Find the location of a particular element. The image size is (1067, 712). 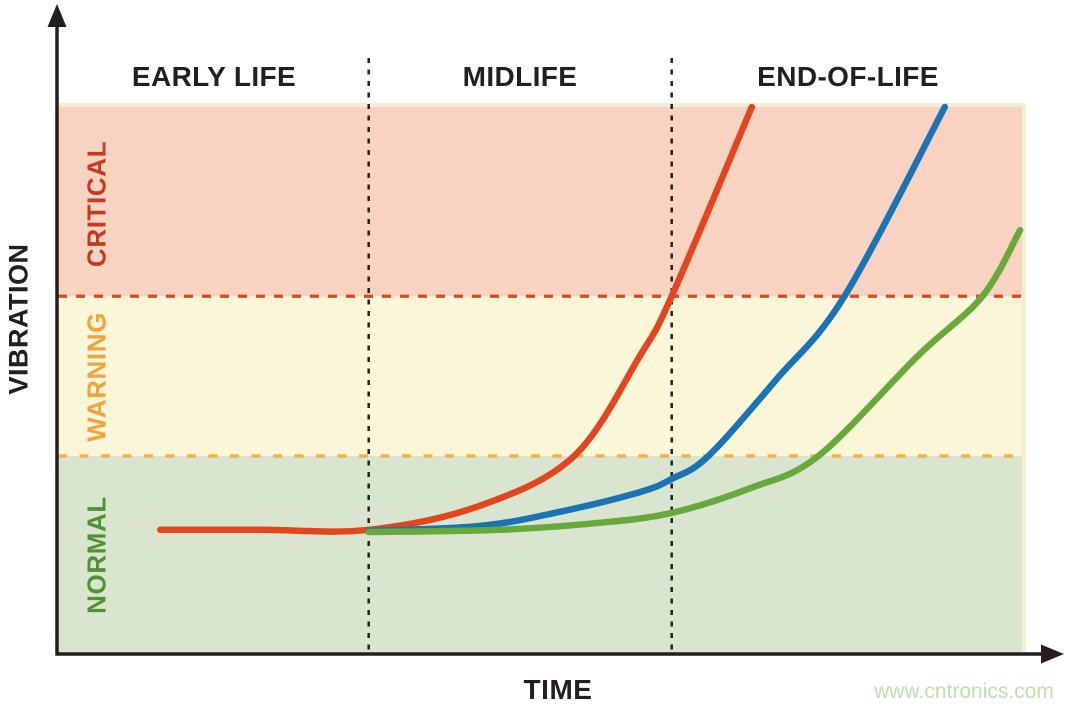

watermark-text: www.cntronics.com is located at coordinates (964, 691).